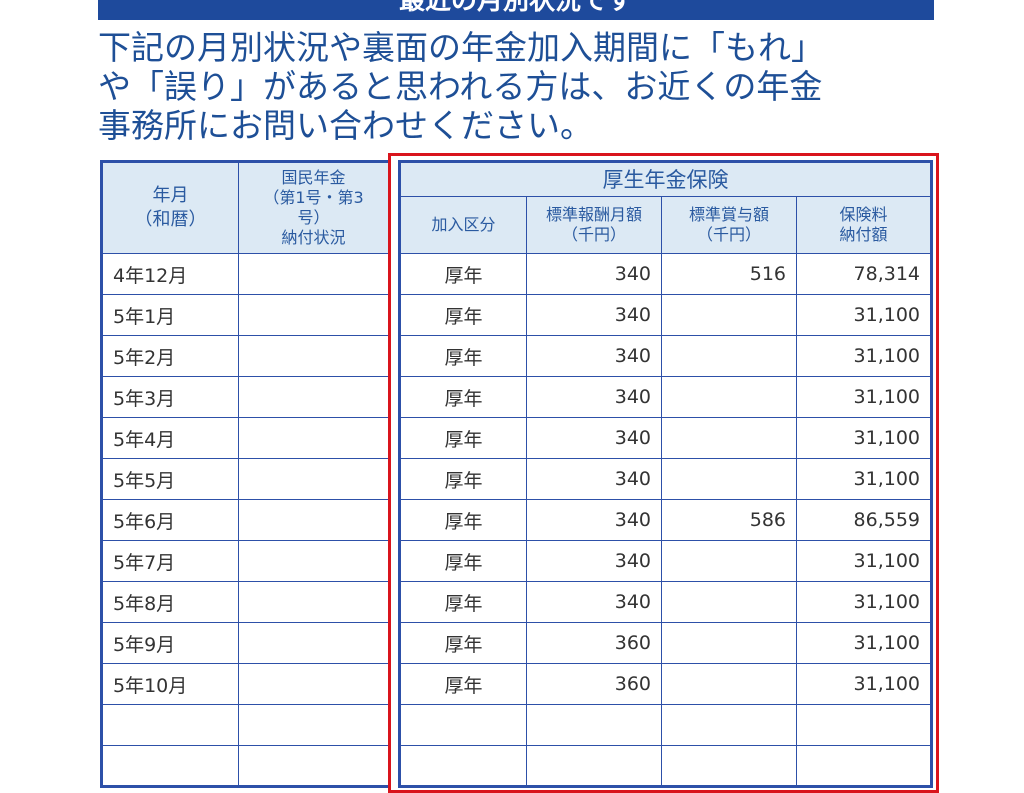  I want to click on section-banner: 最近の月別状況です, so click(516, 10).